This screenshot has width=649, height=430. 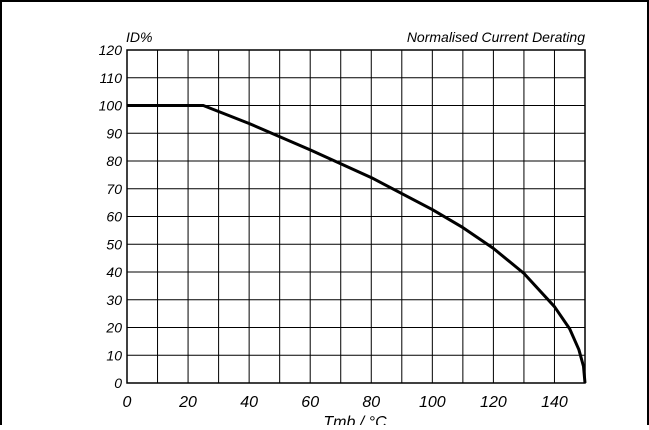 What do you see at coordinates (114, 217) in the screenshot?
I see `y-tick-label: 60` at bounding box center [114, 217].